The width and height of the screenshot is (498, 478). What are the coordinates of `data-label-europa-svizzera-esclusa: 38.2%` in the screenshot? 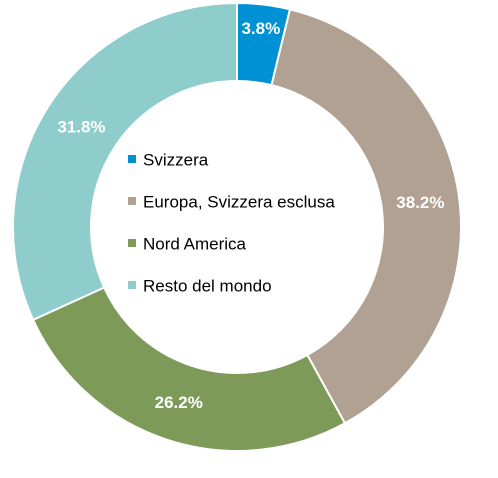 It's located at (420, 202).